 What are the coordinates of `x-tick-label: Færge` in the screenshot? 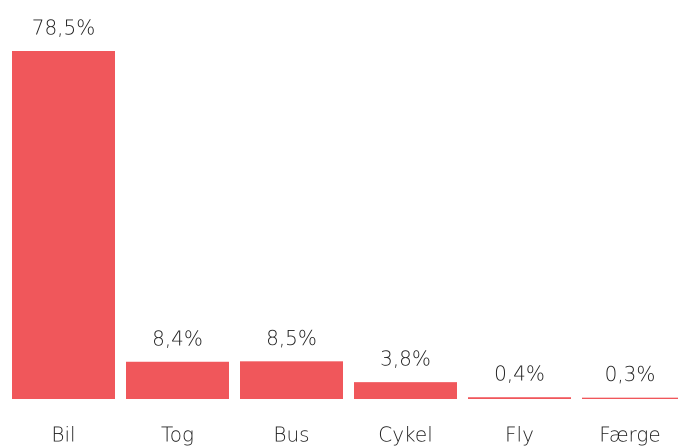 It's located at (629, 435).